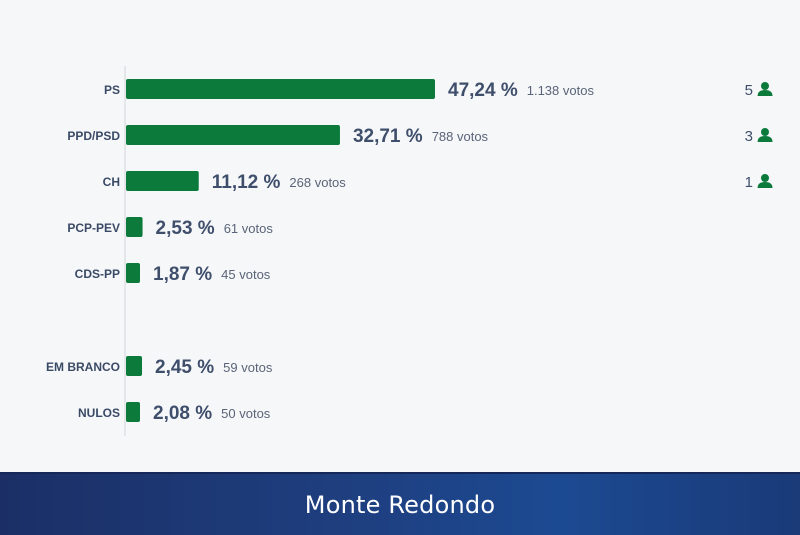  What do you see at coordinates (133, 273) in the screenshot?
I see `bar-cds-pp` at bounding box center [133, 273].